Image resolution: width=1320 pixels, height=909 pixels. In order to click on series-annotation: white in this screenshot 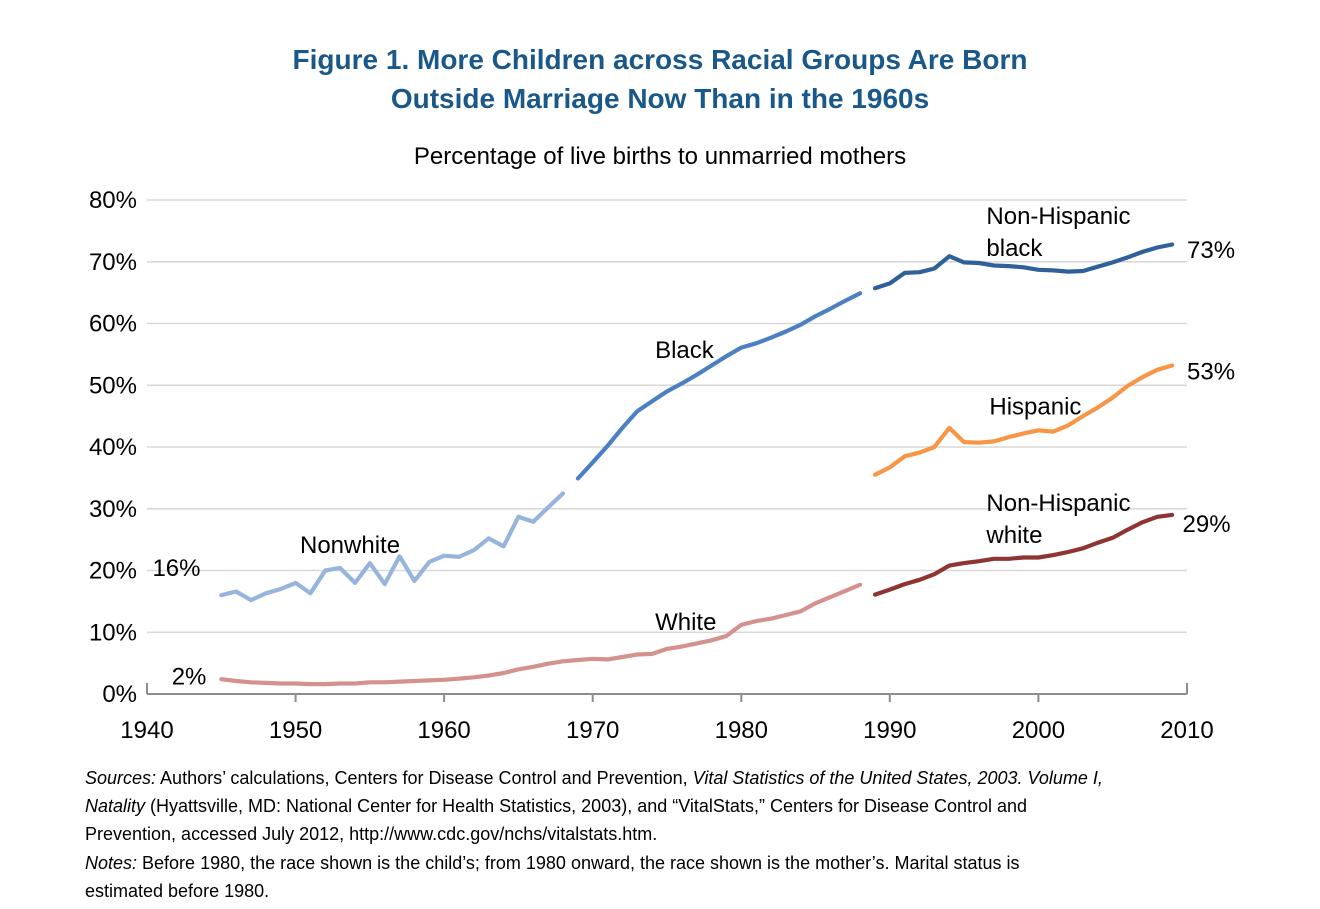, I will do `click(1013, 535)`.